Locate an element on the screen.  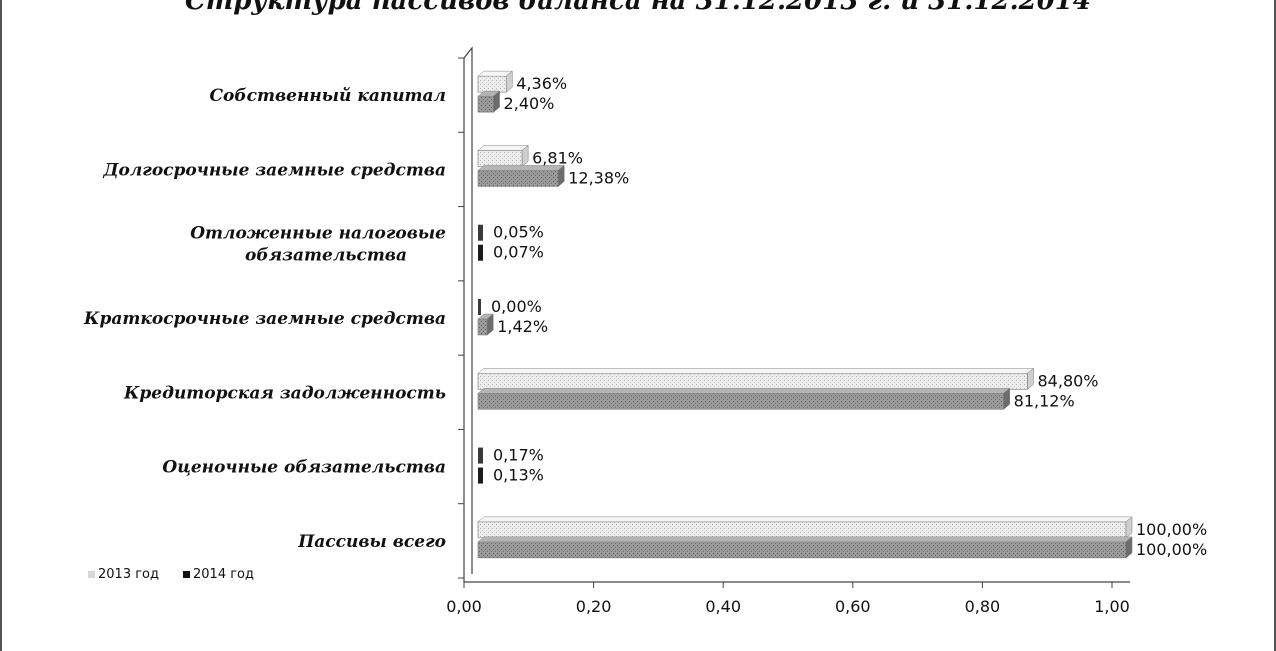
category-label: Пассивы всего is located at coordinates (371, 542).